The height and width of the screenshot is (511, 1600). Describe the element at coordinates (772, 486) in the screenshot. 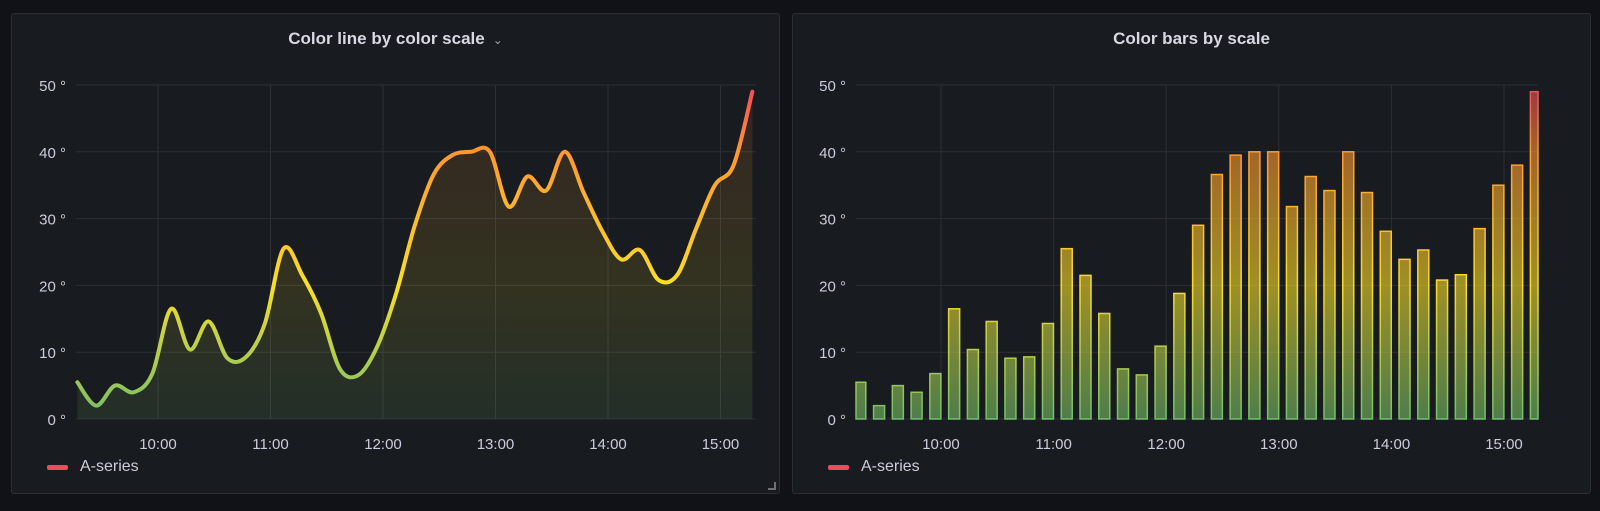

I see `resize-handle-icon` at that location.